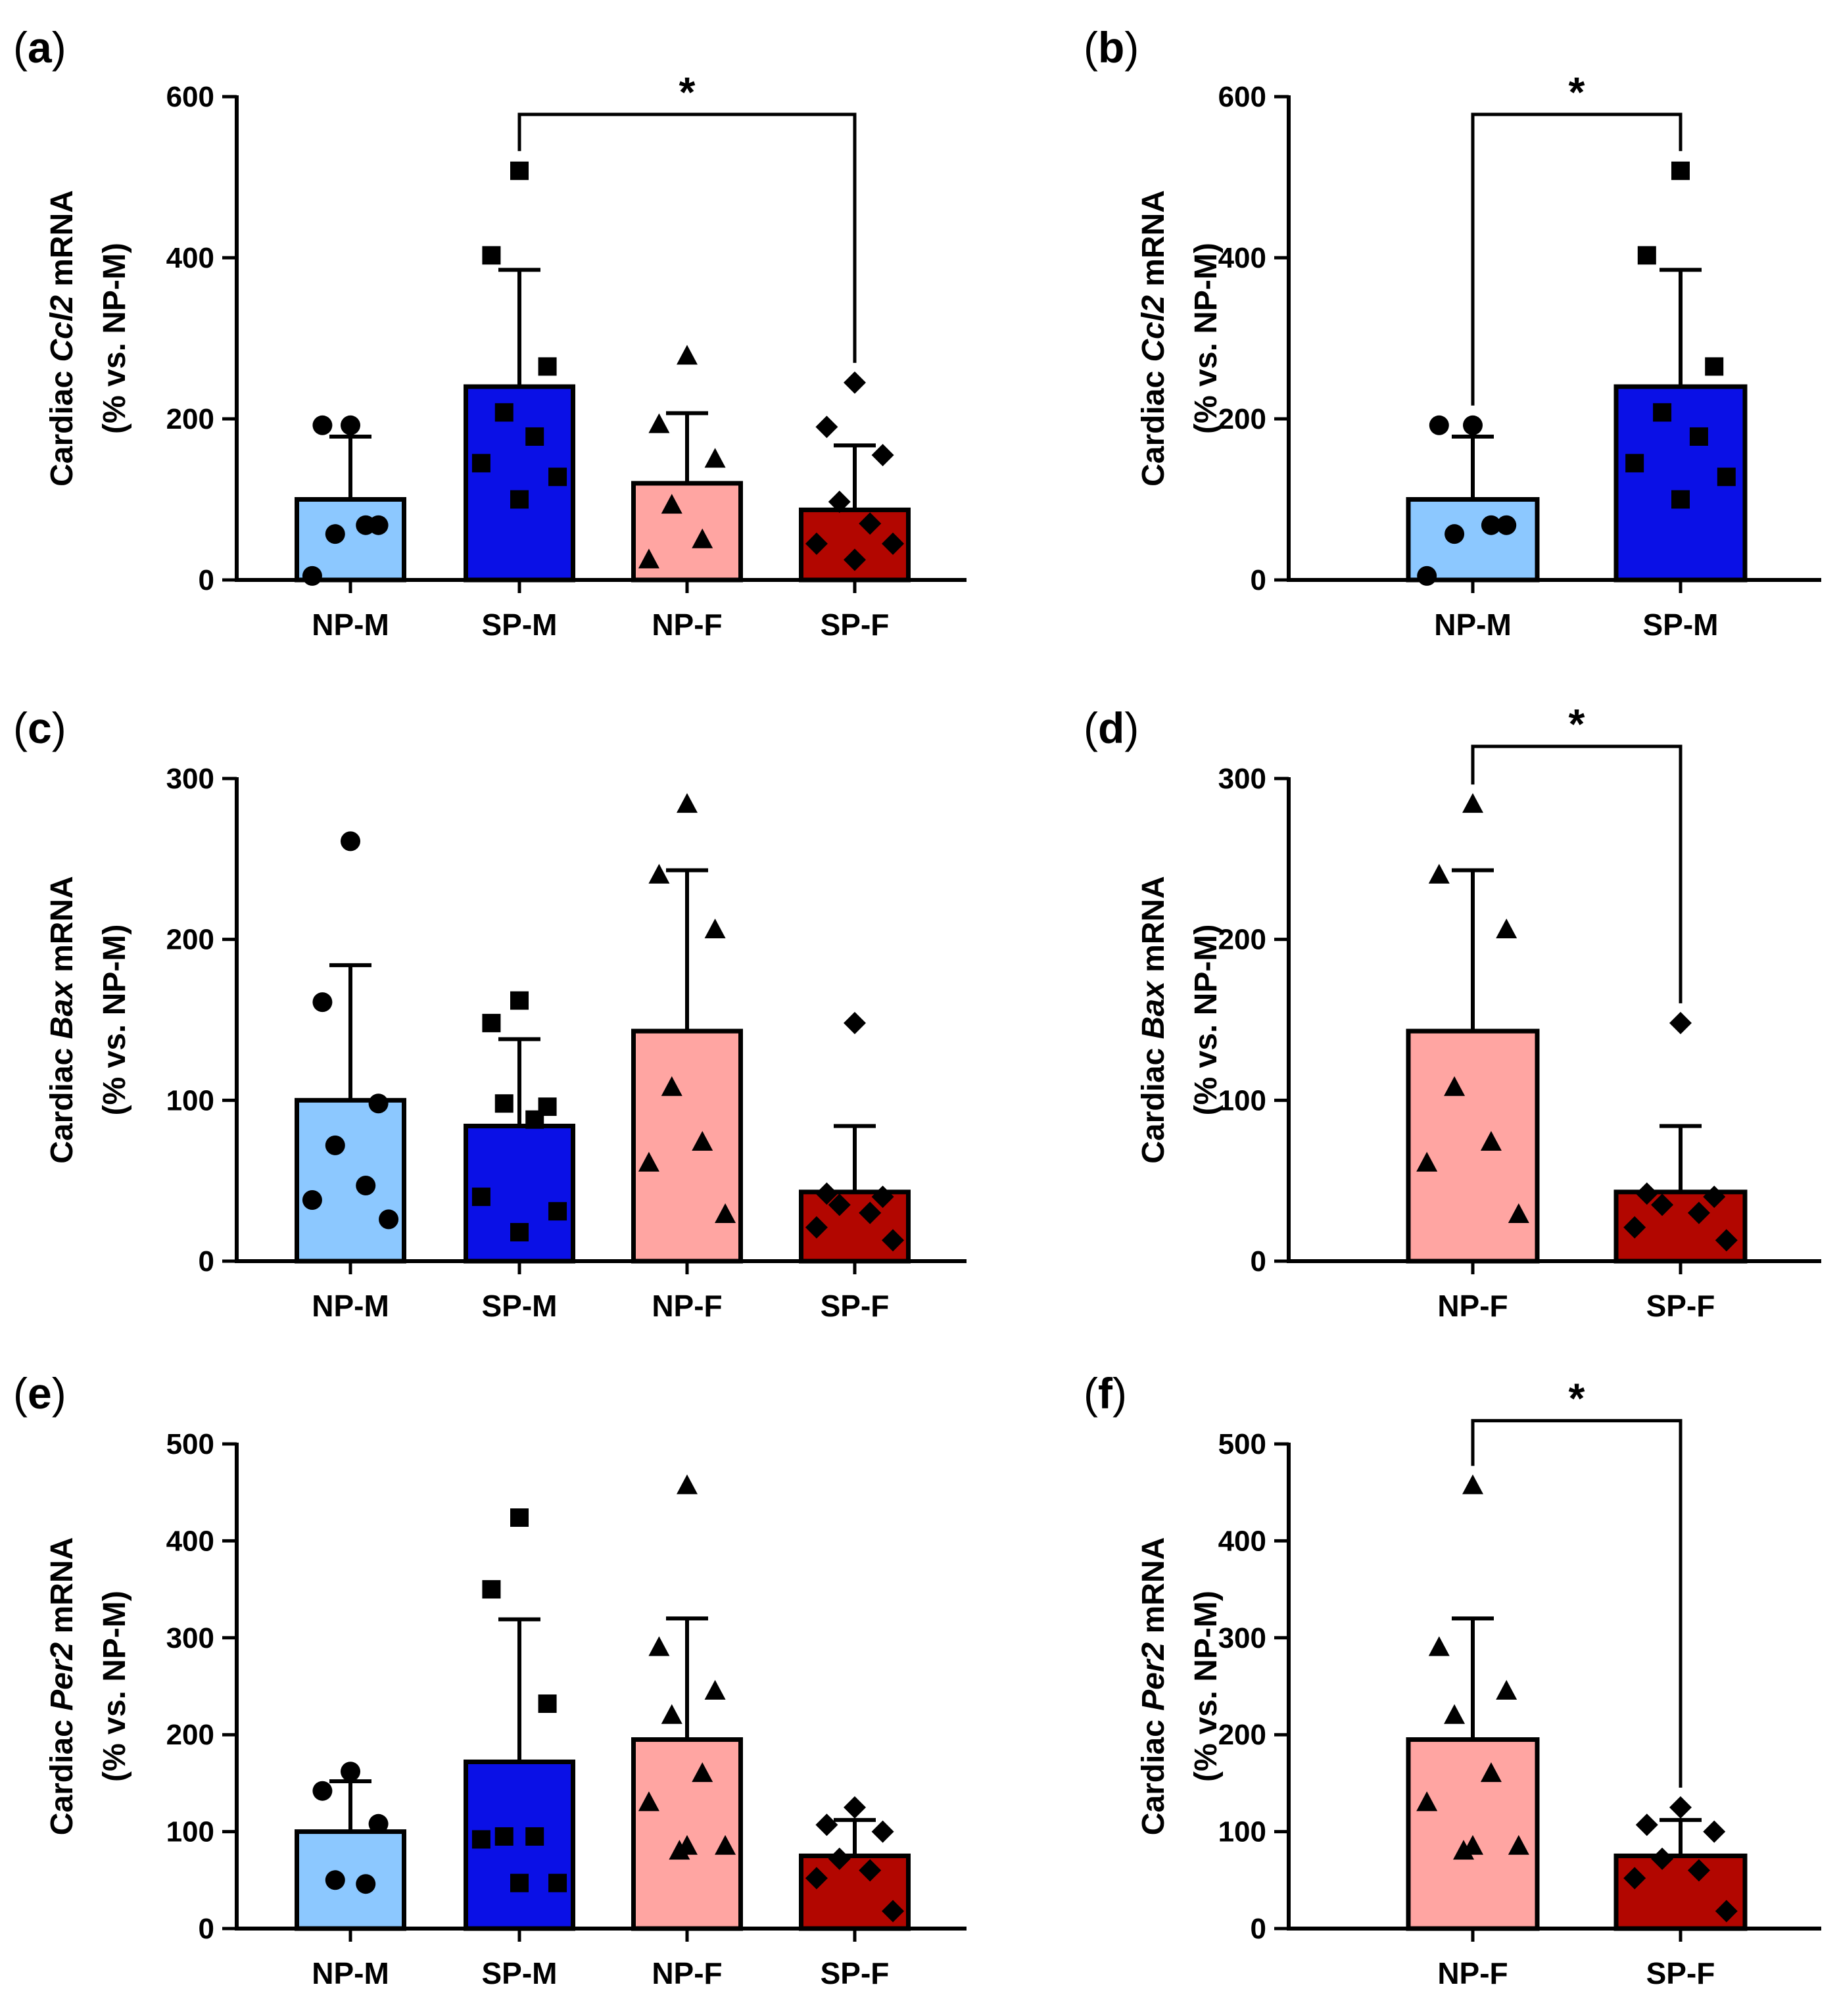  Describe the element at coordinates (62, 338) in the screenshot. I see `y-axis-label: Cardiac Ccl2 mRNA` at that location.